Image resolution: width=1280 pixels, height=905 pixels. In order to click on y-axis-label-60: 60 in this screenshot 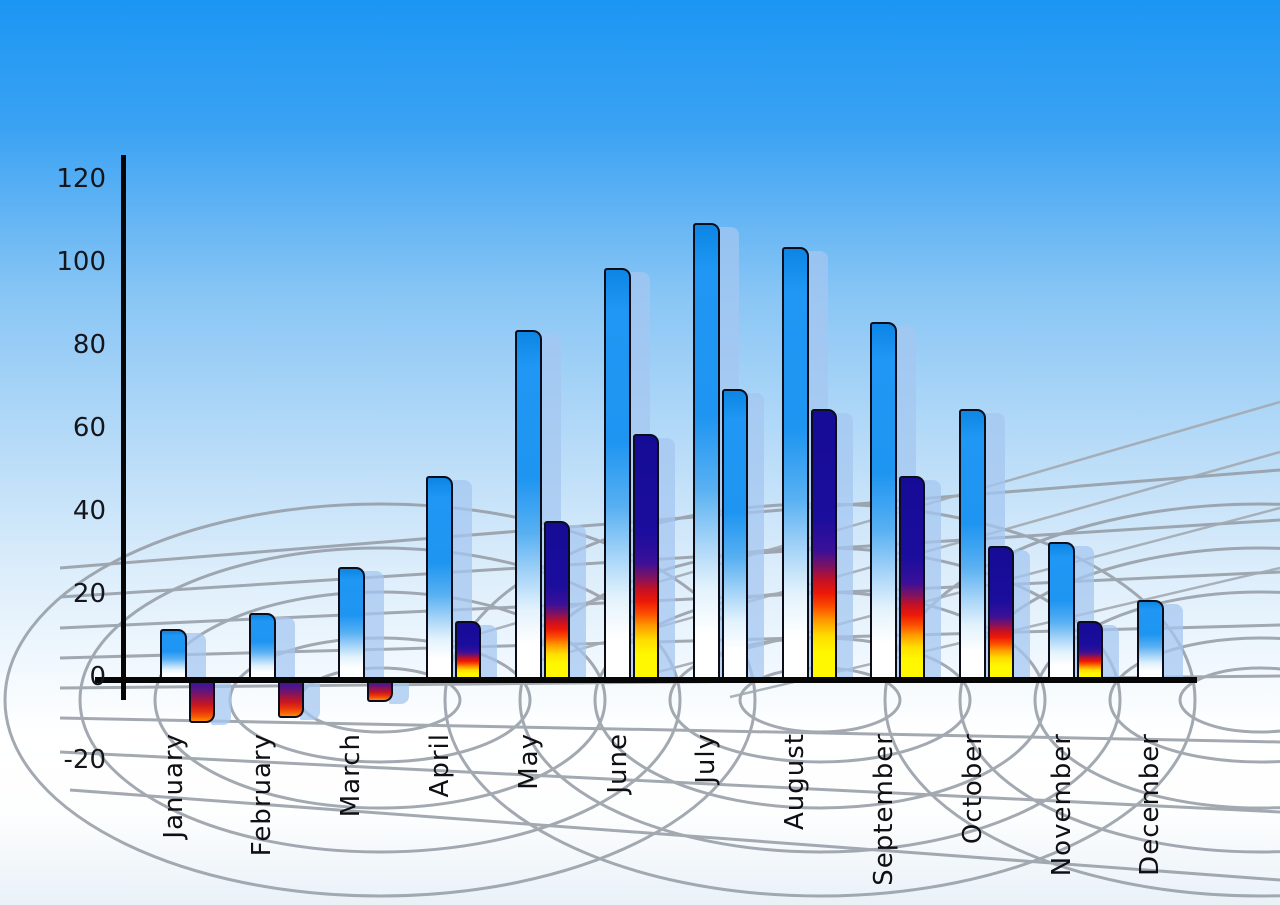, I will do `click(89, 428)`.